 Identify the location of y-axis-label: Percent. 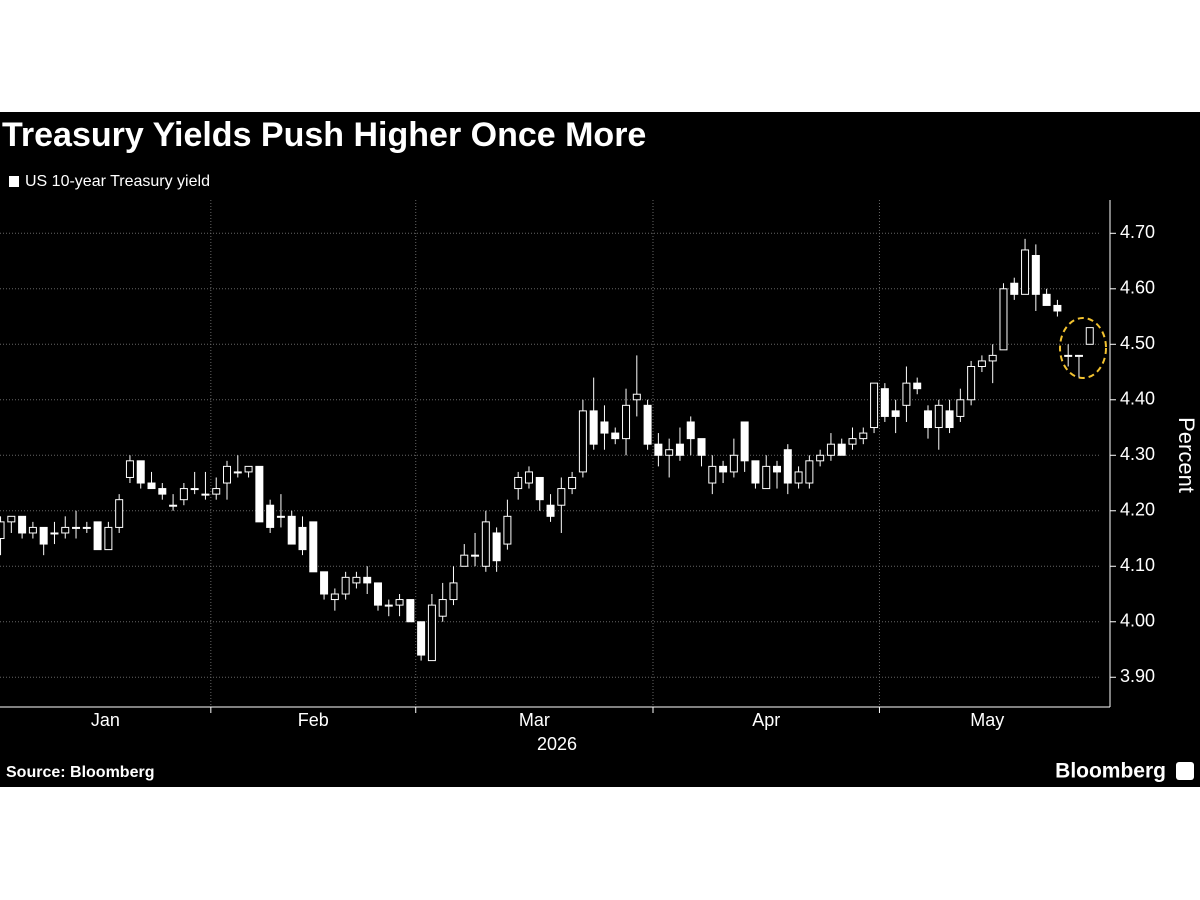
(1186, 455).